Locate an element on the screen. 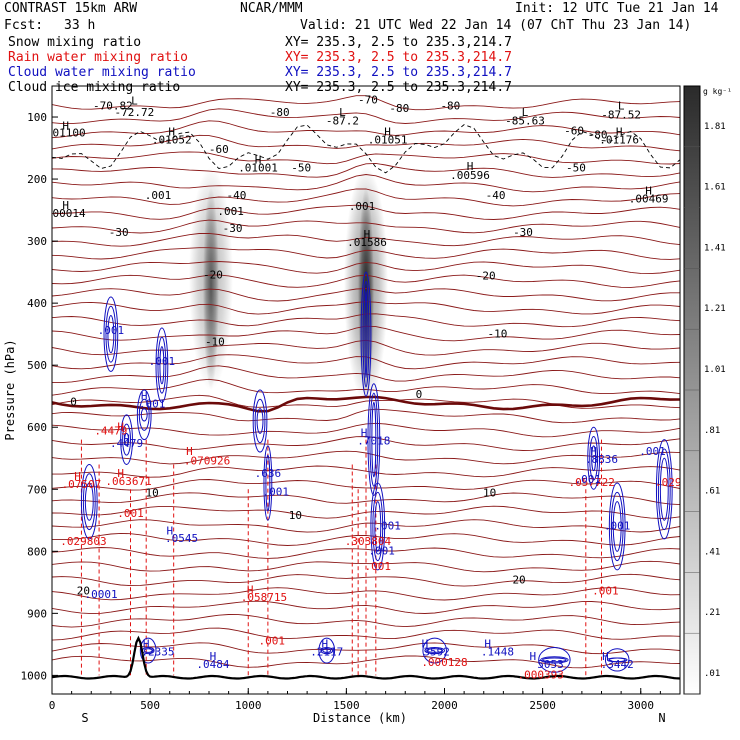 The height and width of the screenshot is (740, 740). colorbar-tick-label: .01 is located at coordinates (712, 674).